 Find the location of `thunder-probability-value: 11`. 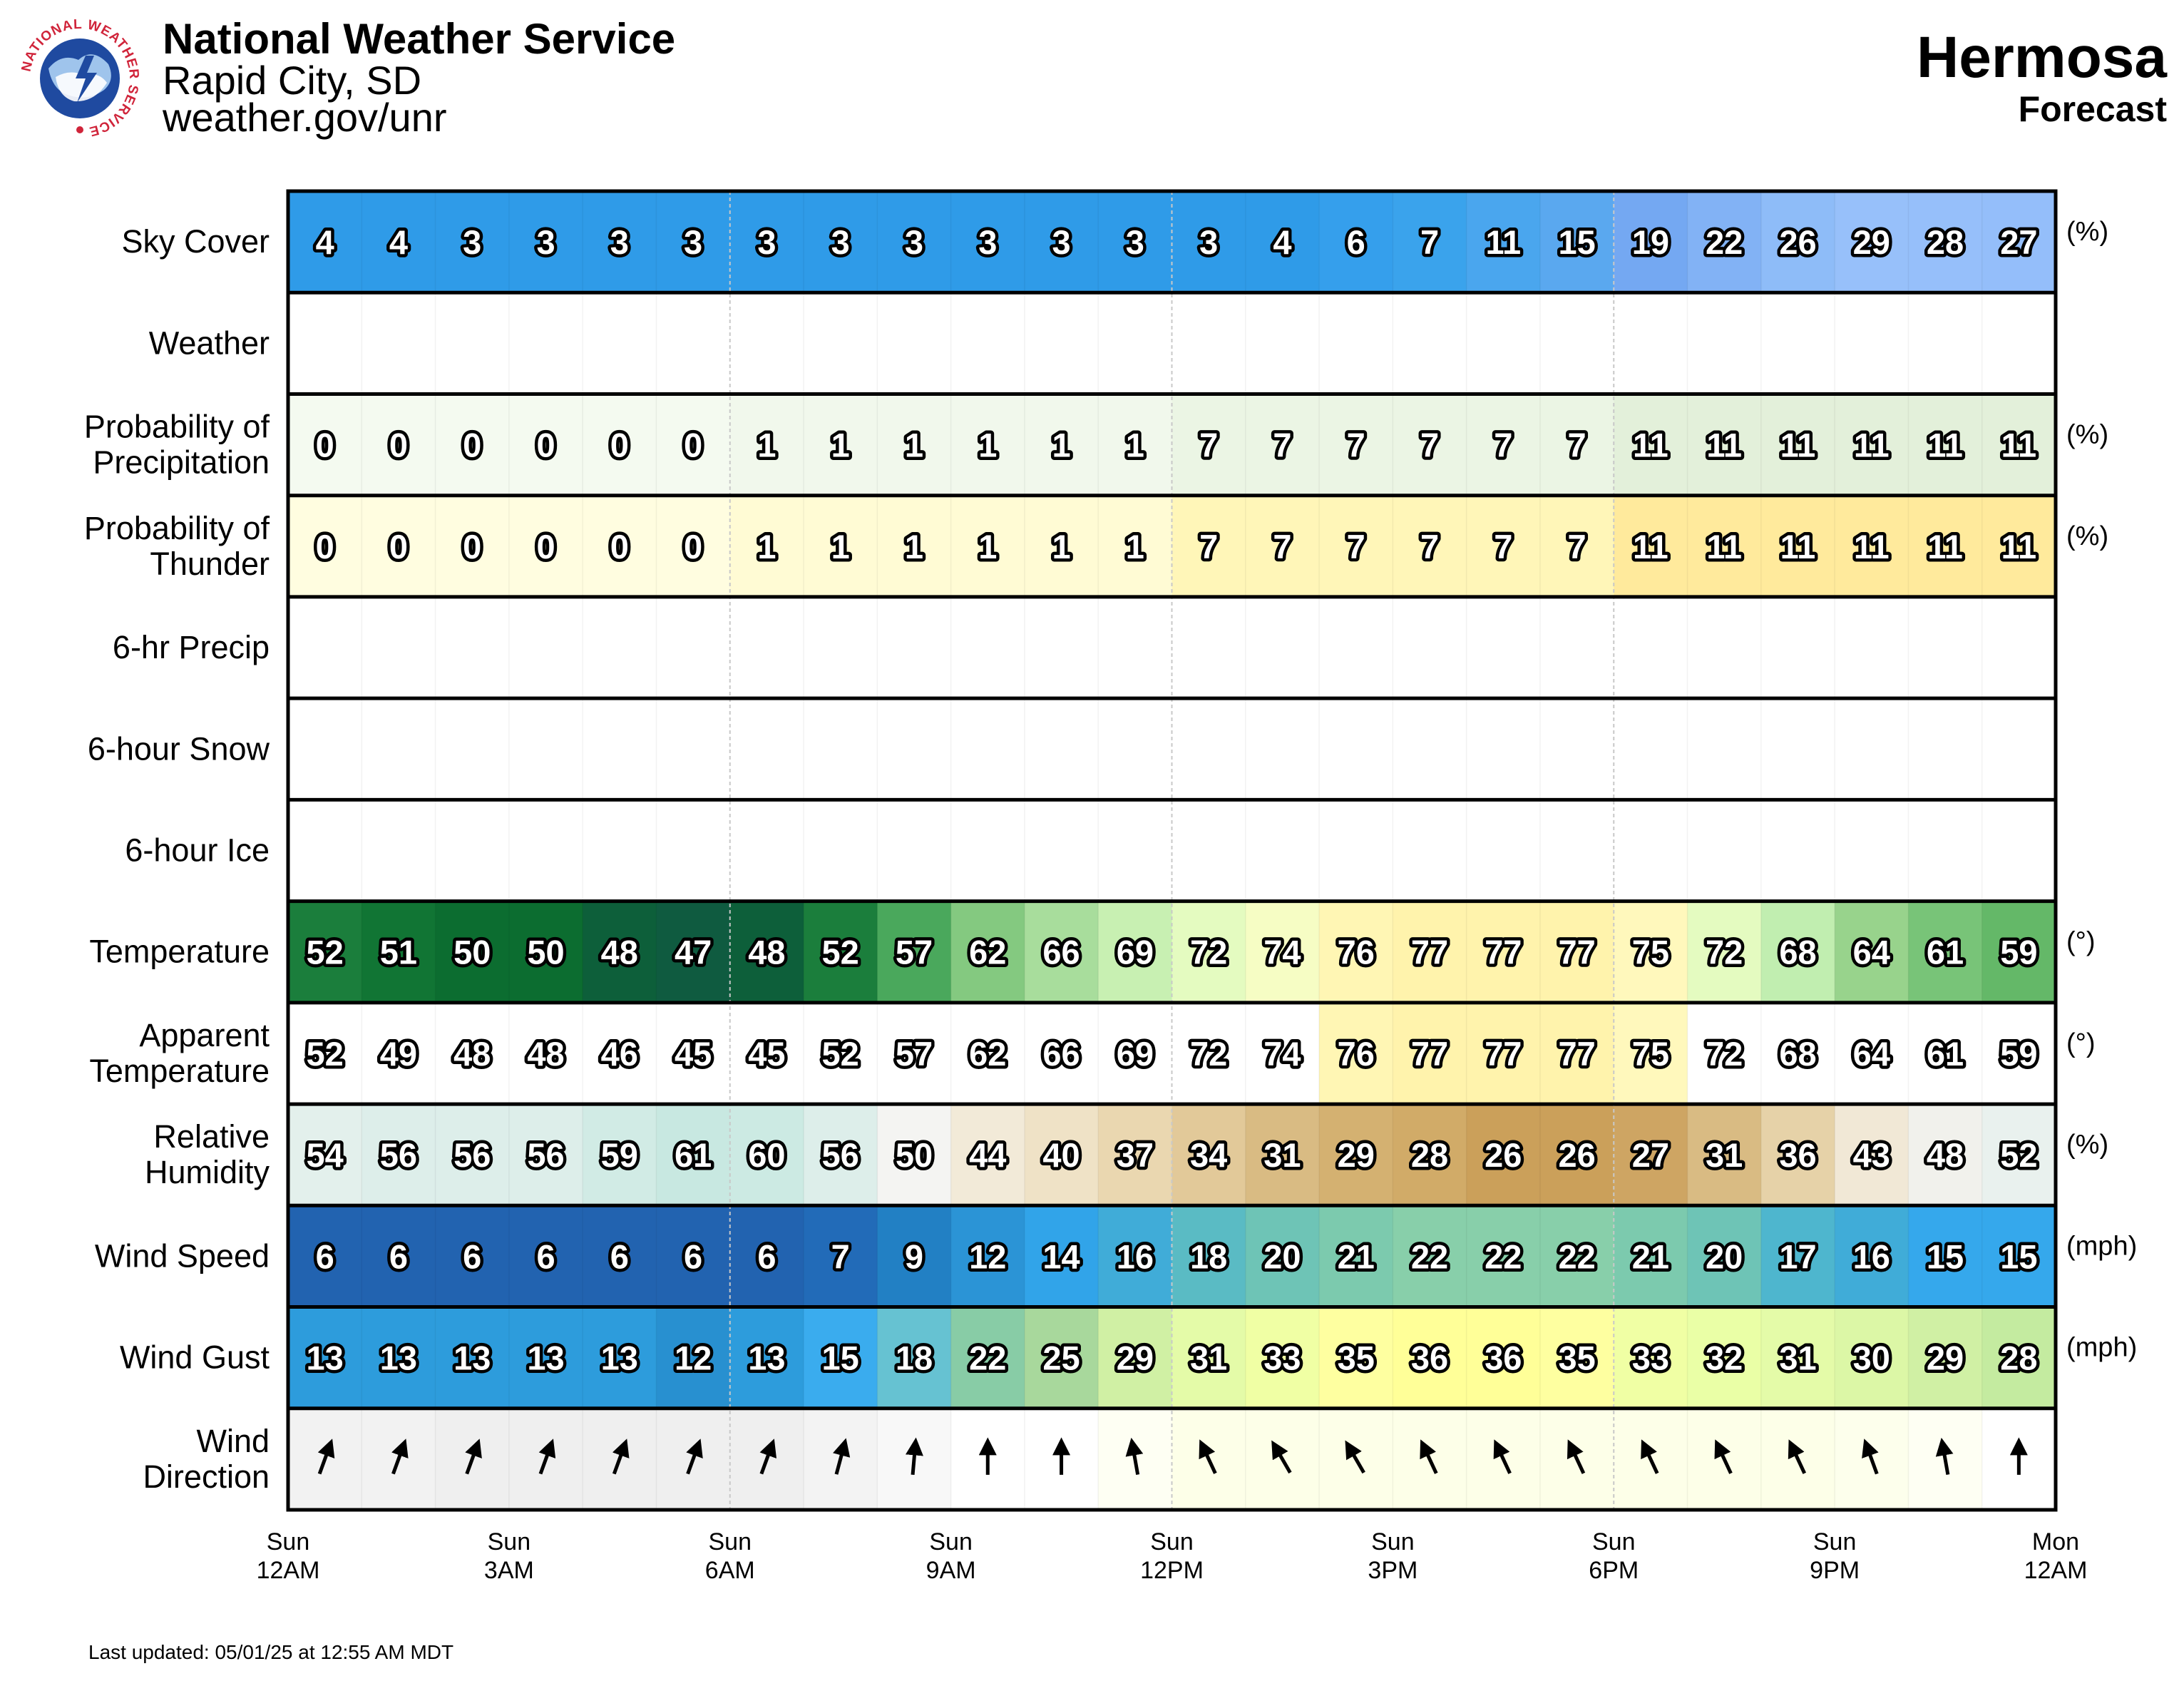

thunder-probability-value: 11 is located at coordinates (1650, 547).